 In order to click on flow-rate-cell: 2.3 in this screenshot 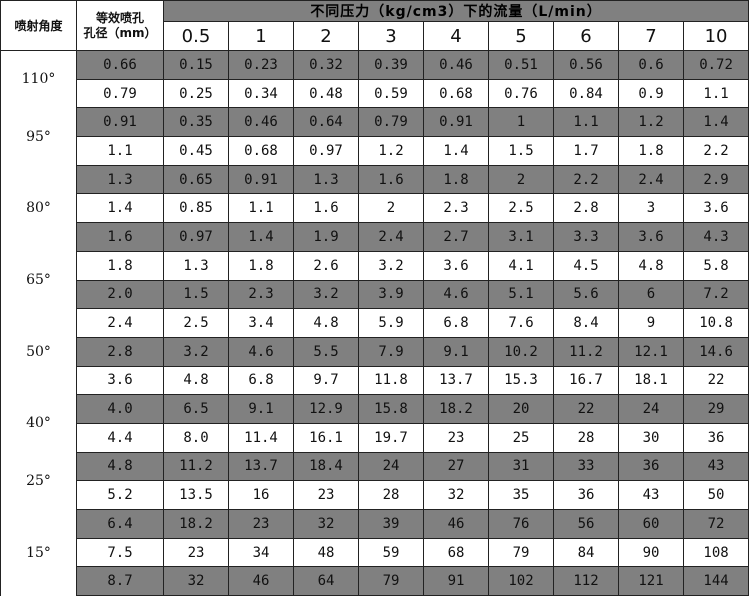, I will do `click(261, 294)`.